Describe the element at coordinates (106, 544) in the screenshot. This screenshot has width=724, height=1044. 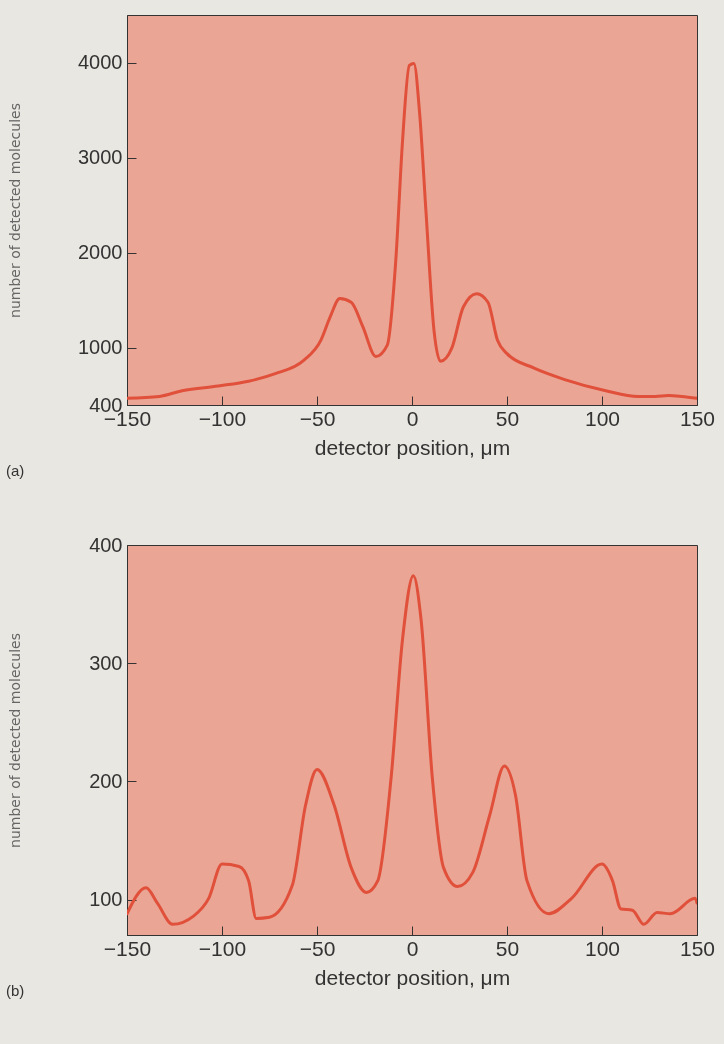
I see `y-tick-label: 400` at that location.